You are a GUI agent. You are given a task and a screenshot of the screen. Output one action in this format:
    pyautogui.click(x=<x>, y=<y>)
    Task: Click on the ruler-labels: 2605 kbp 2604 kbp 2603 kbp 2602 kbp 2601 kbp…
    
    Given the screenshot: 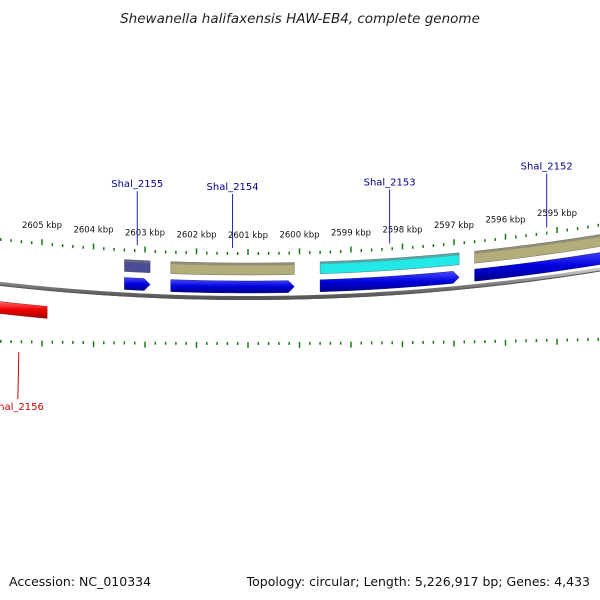 What is the action you would take?
    pyautogui.click(x=299, y=225)
    